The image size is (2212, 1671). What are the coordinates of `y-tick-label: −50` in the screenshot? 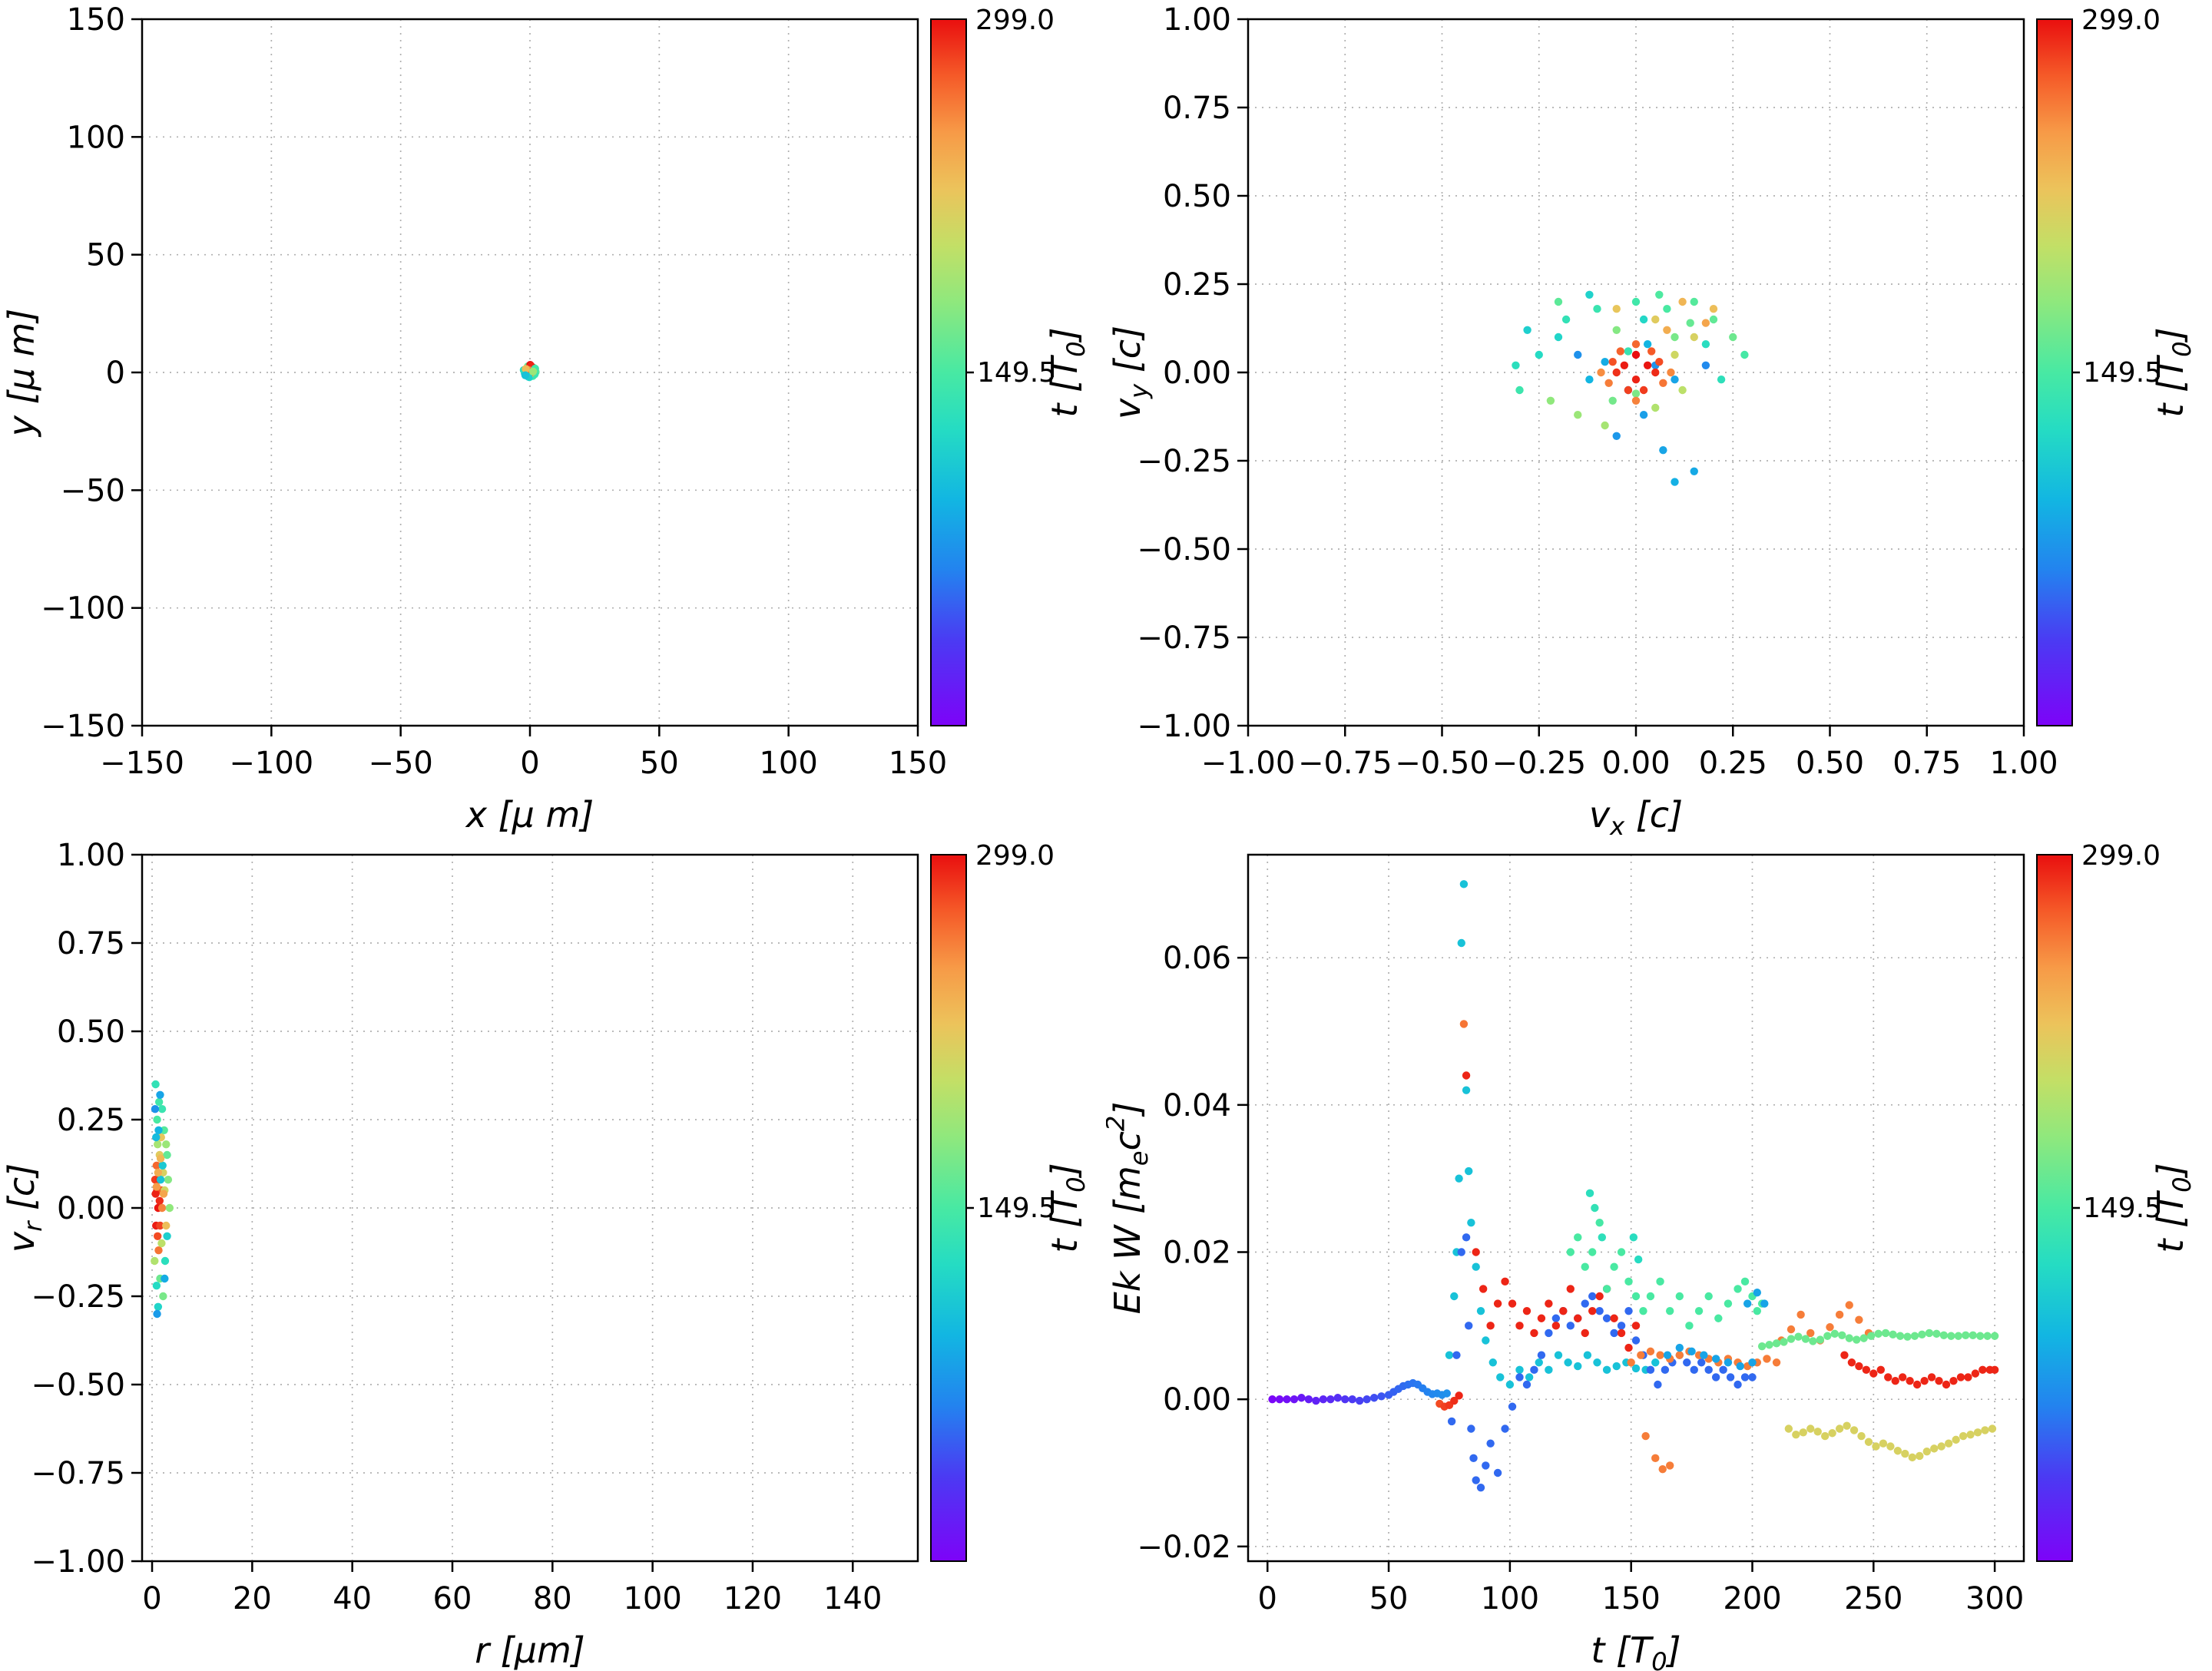 It's located at (93, 490).